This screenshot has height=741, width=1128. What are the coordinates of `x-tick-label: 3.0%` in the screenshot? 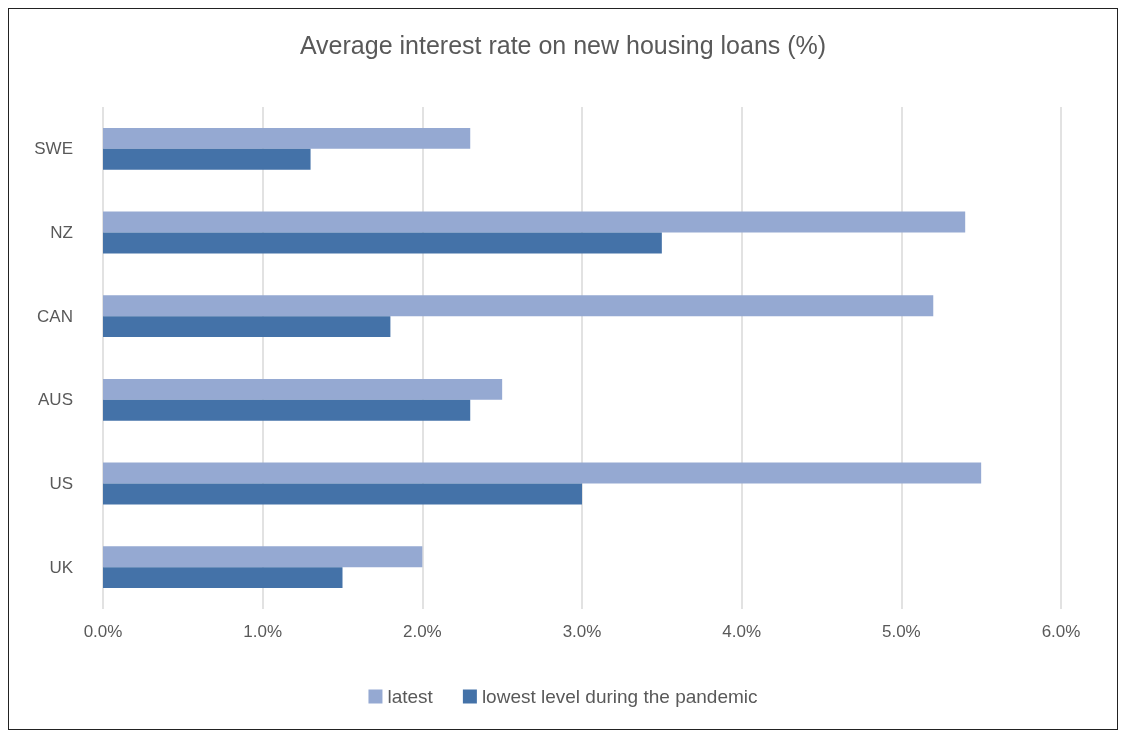 It's located at (582, 631).